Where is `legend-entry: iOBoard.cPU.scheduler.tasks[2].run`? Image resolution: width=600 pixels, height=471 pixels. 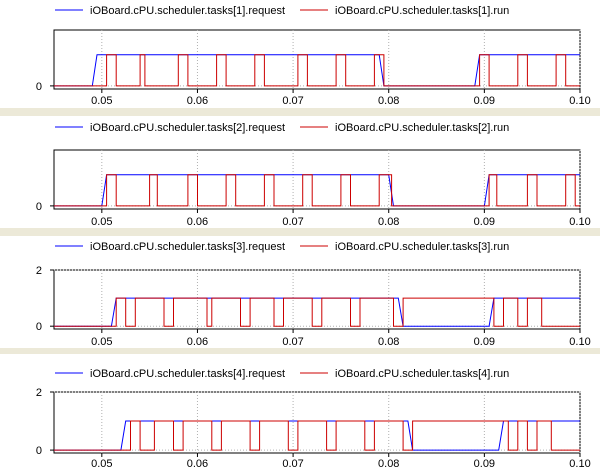
legend-entry: iOBoard.cPU.scheduler.tasks[2].run is located at coordinates (404, 128).